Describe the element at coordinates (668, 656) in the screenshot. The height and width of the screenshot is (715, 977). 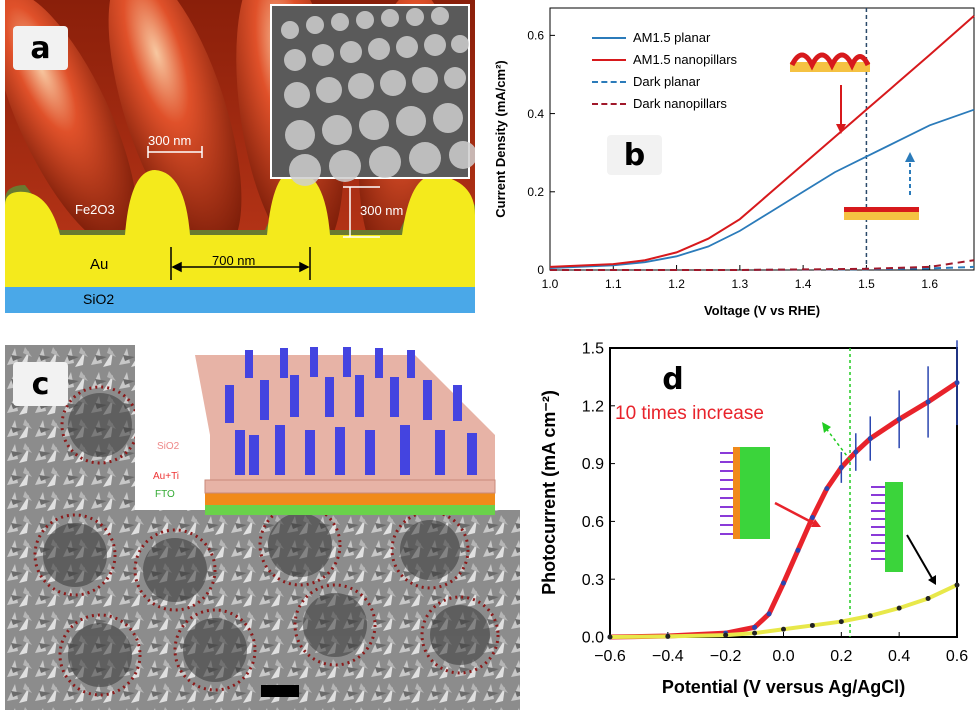
I see `x-tick-label: −0.4` at that location.